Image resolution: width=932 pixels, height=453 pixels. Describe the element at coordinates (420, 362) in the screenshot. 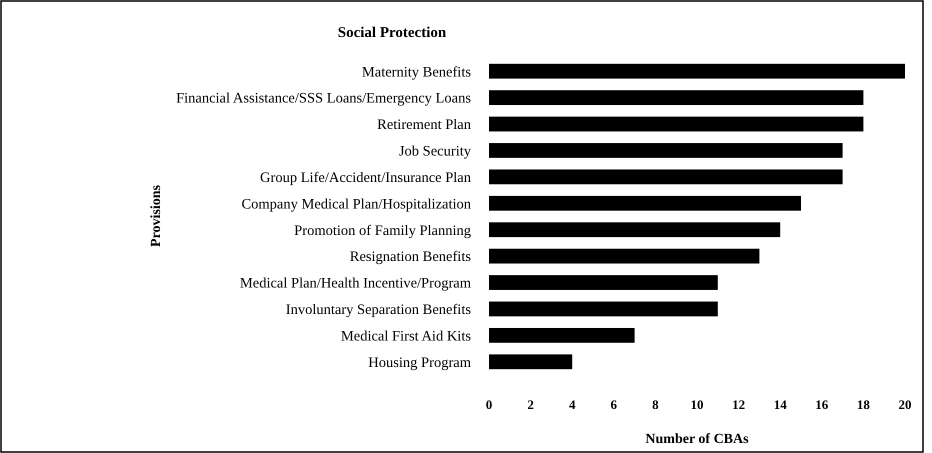

I see `y-tick-label: Housing Program` at that location.